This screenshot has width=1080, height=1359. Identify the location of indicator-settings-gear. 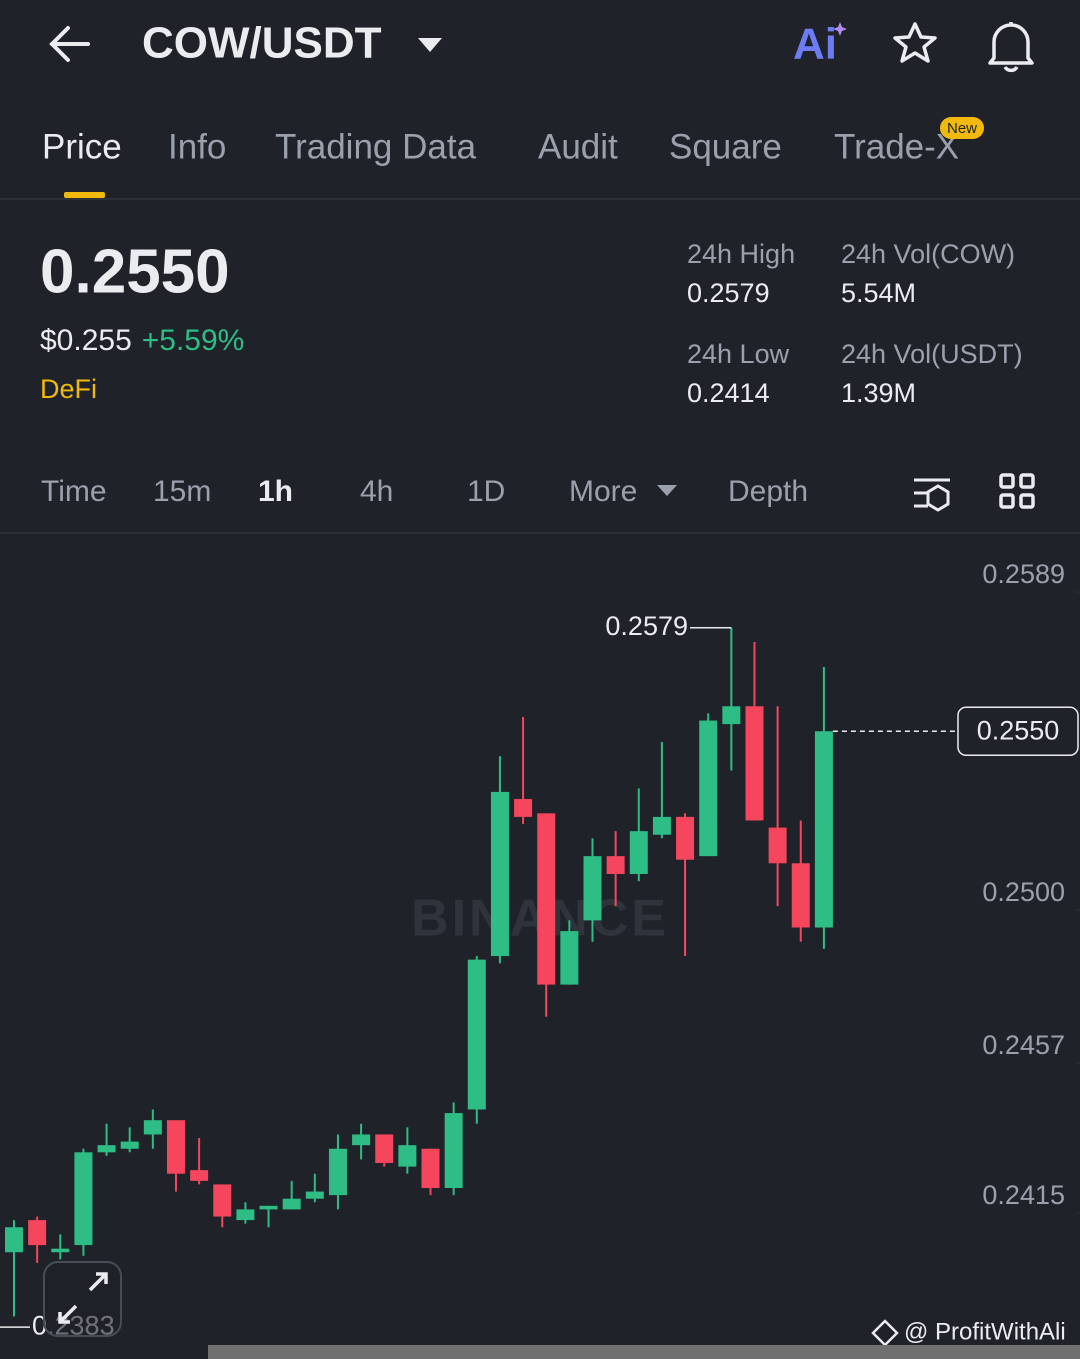
(938, 498).